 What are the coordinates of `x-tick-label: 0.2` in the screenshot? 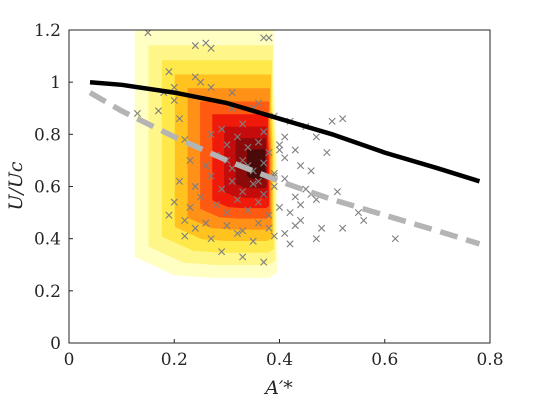 It's located at (174, 360).